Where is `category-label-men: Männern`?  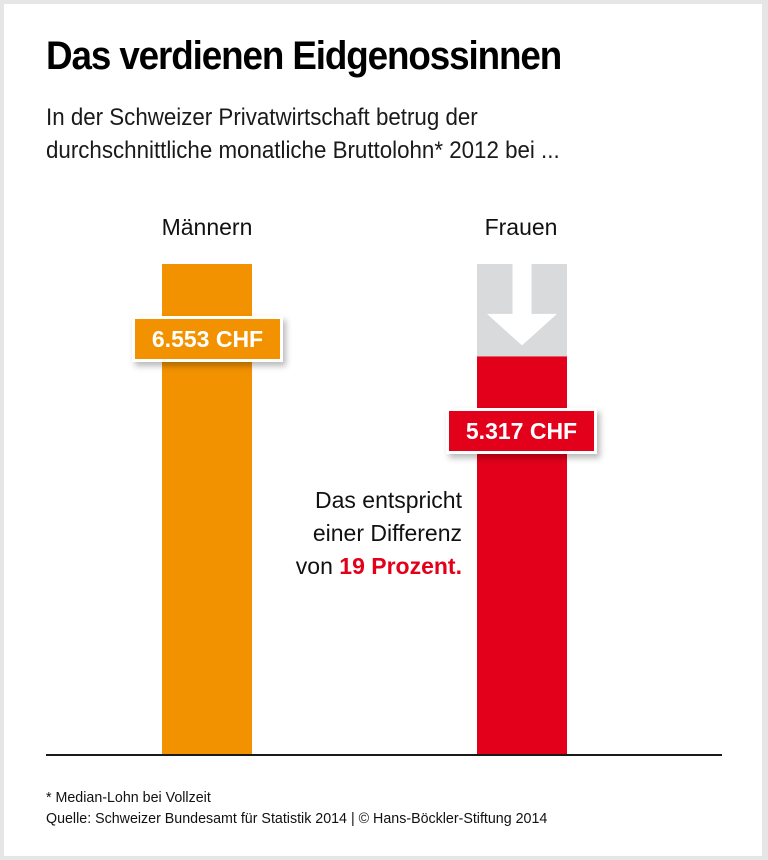
category-label-men: Männern is located at coordinates (207, 227).